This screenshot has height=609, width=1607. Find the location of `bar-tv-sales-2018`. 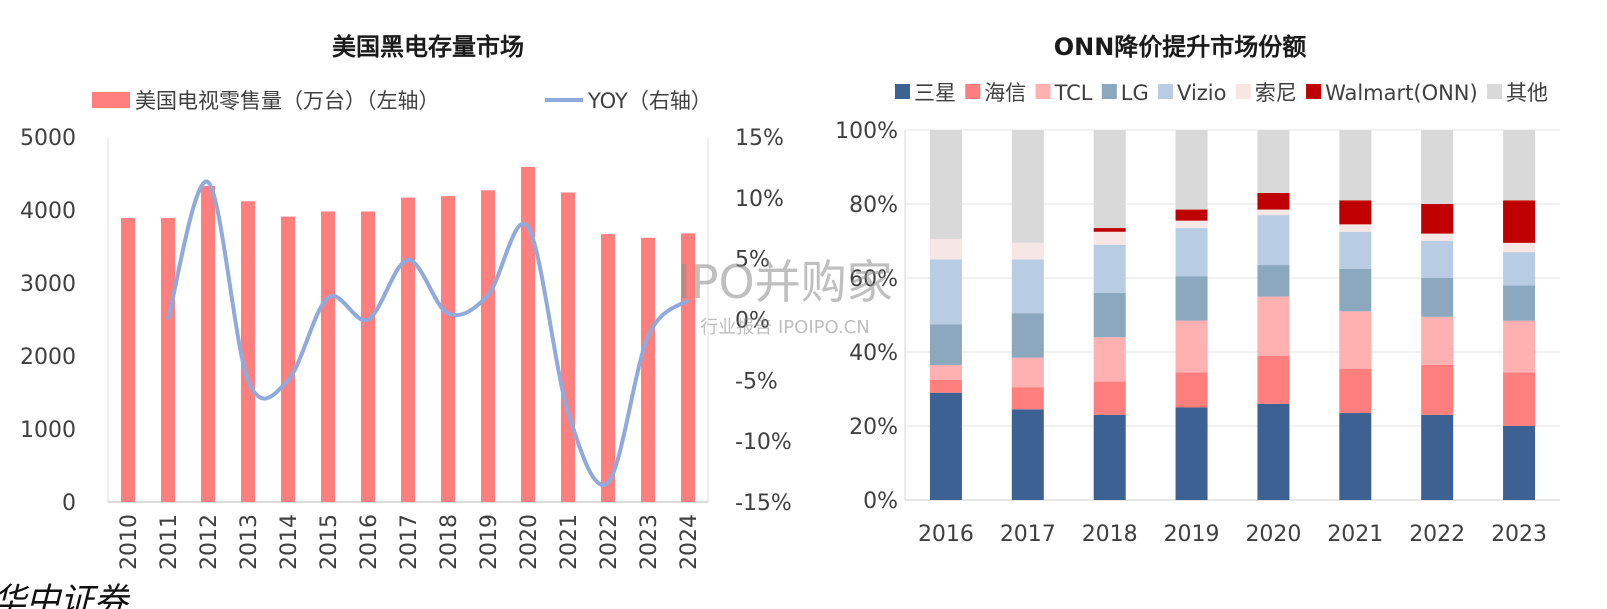

bar-tv-sales-2018 is located at coordinates (448, 349).